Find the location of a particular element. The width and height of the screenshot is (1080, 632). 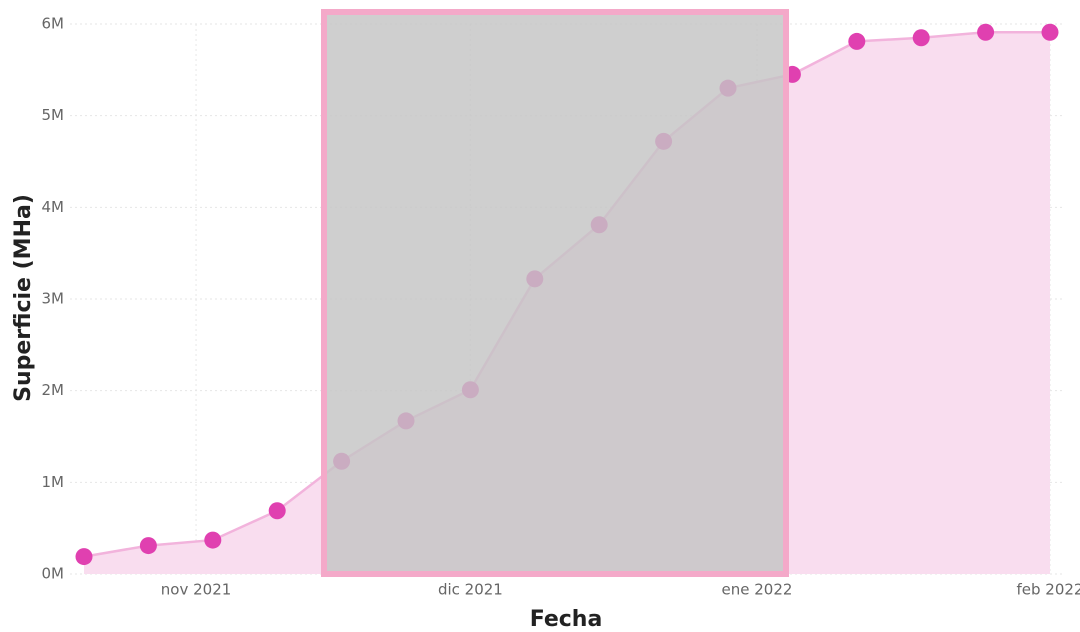

y-tick-label: 2M is located at coordinates (53, 390).